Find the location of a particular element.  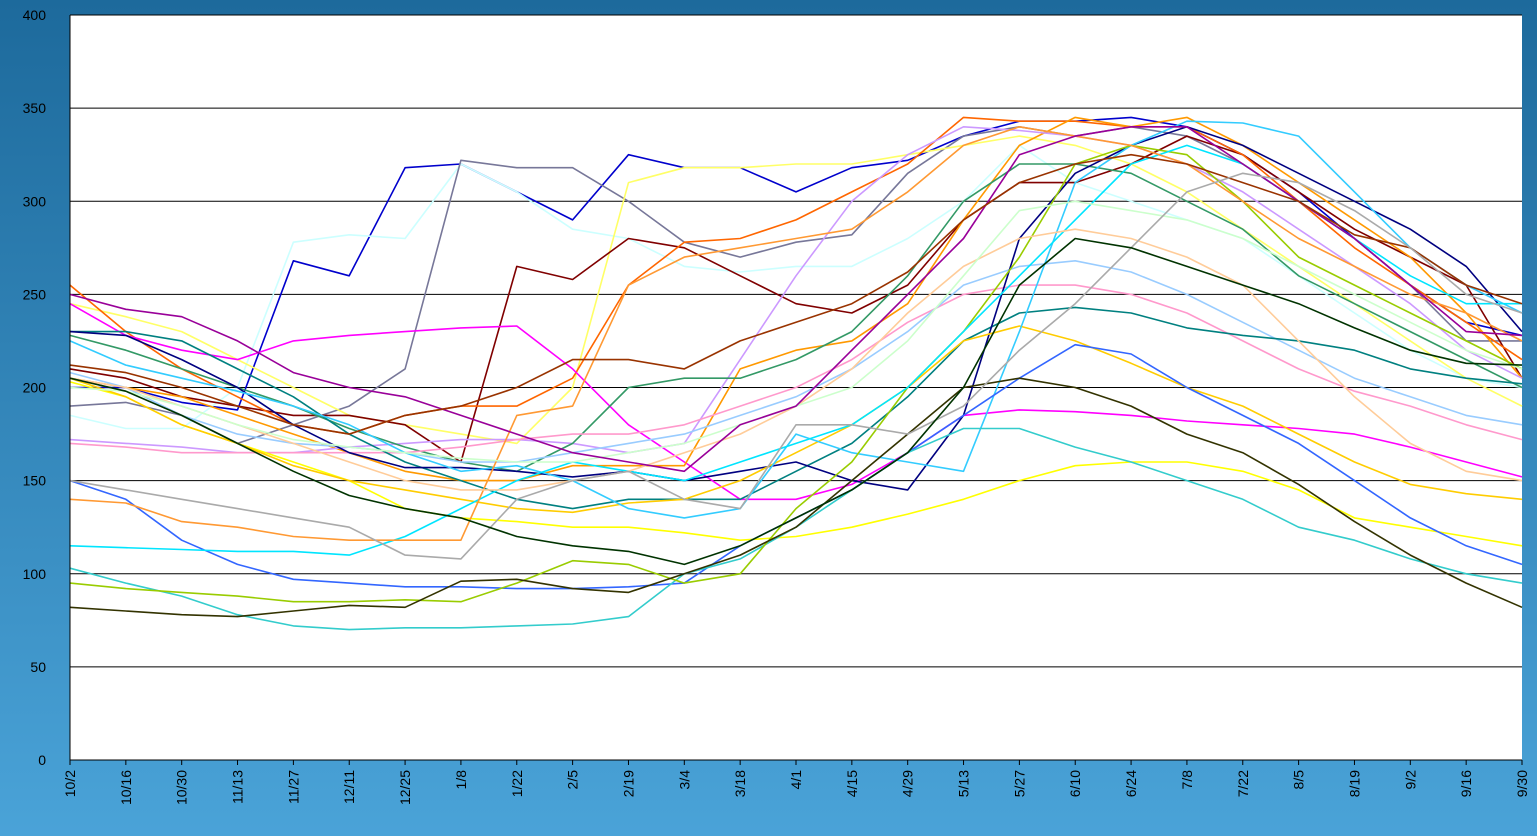

x-tick-label: 8/19 is located at coordinates (1354, 783).